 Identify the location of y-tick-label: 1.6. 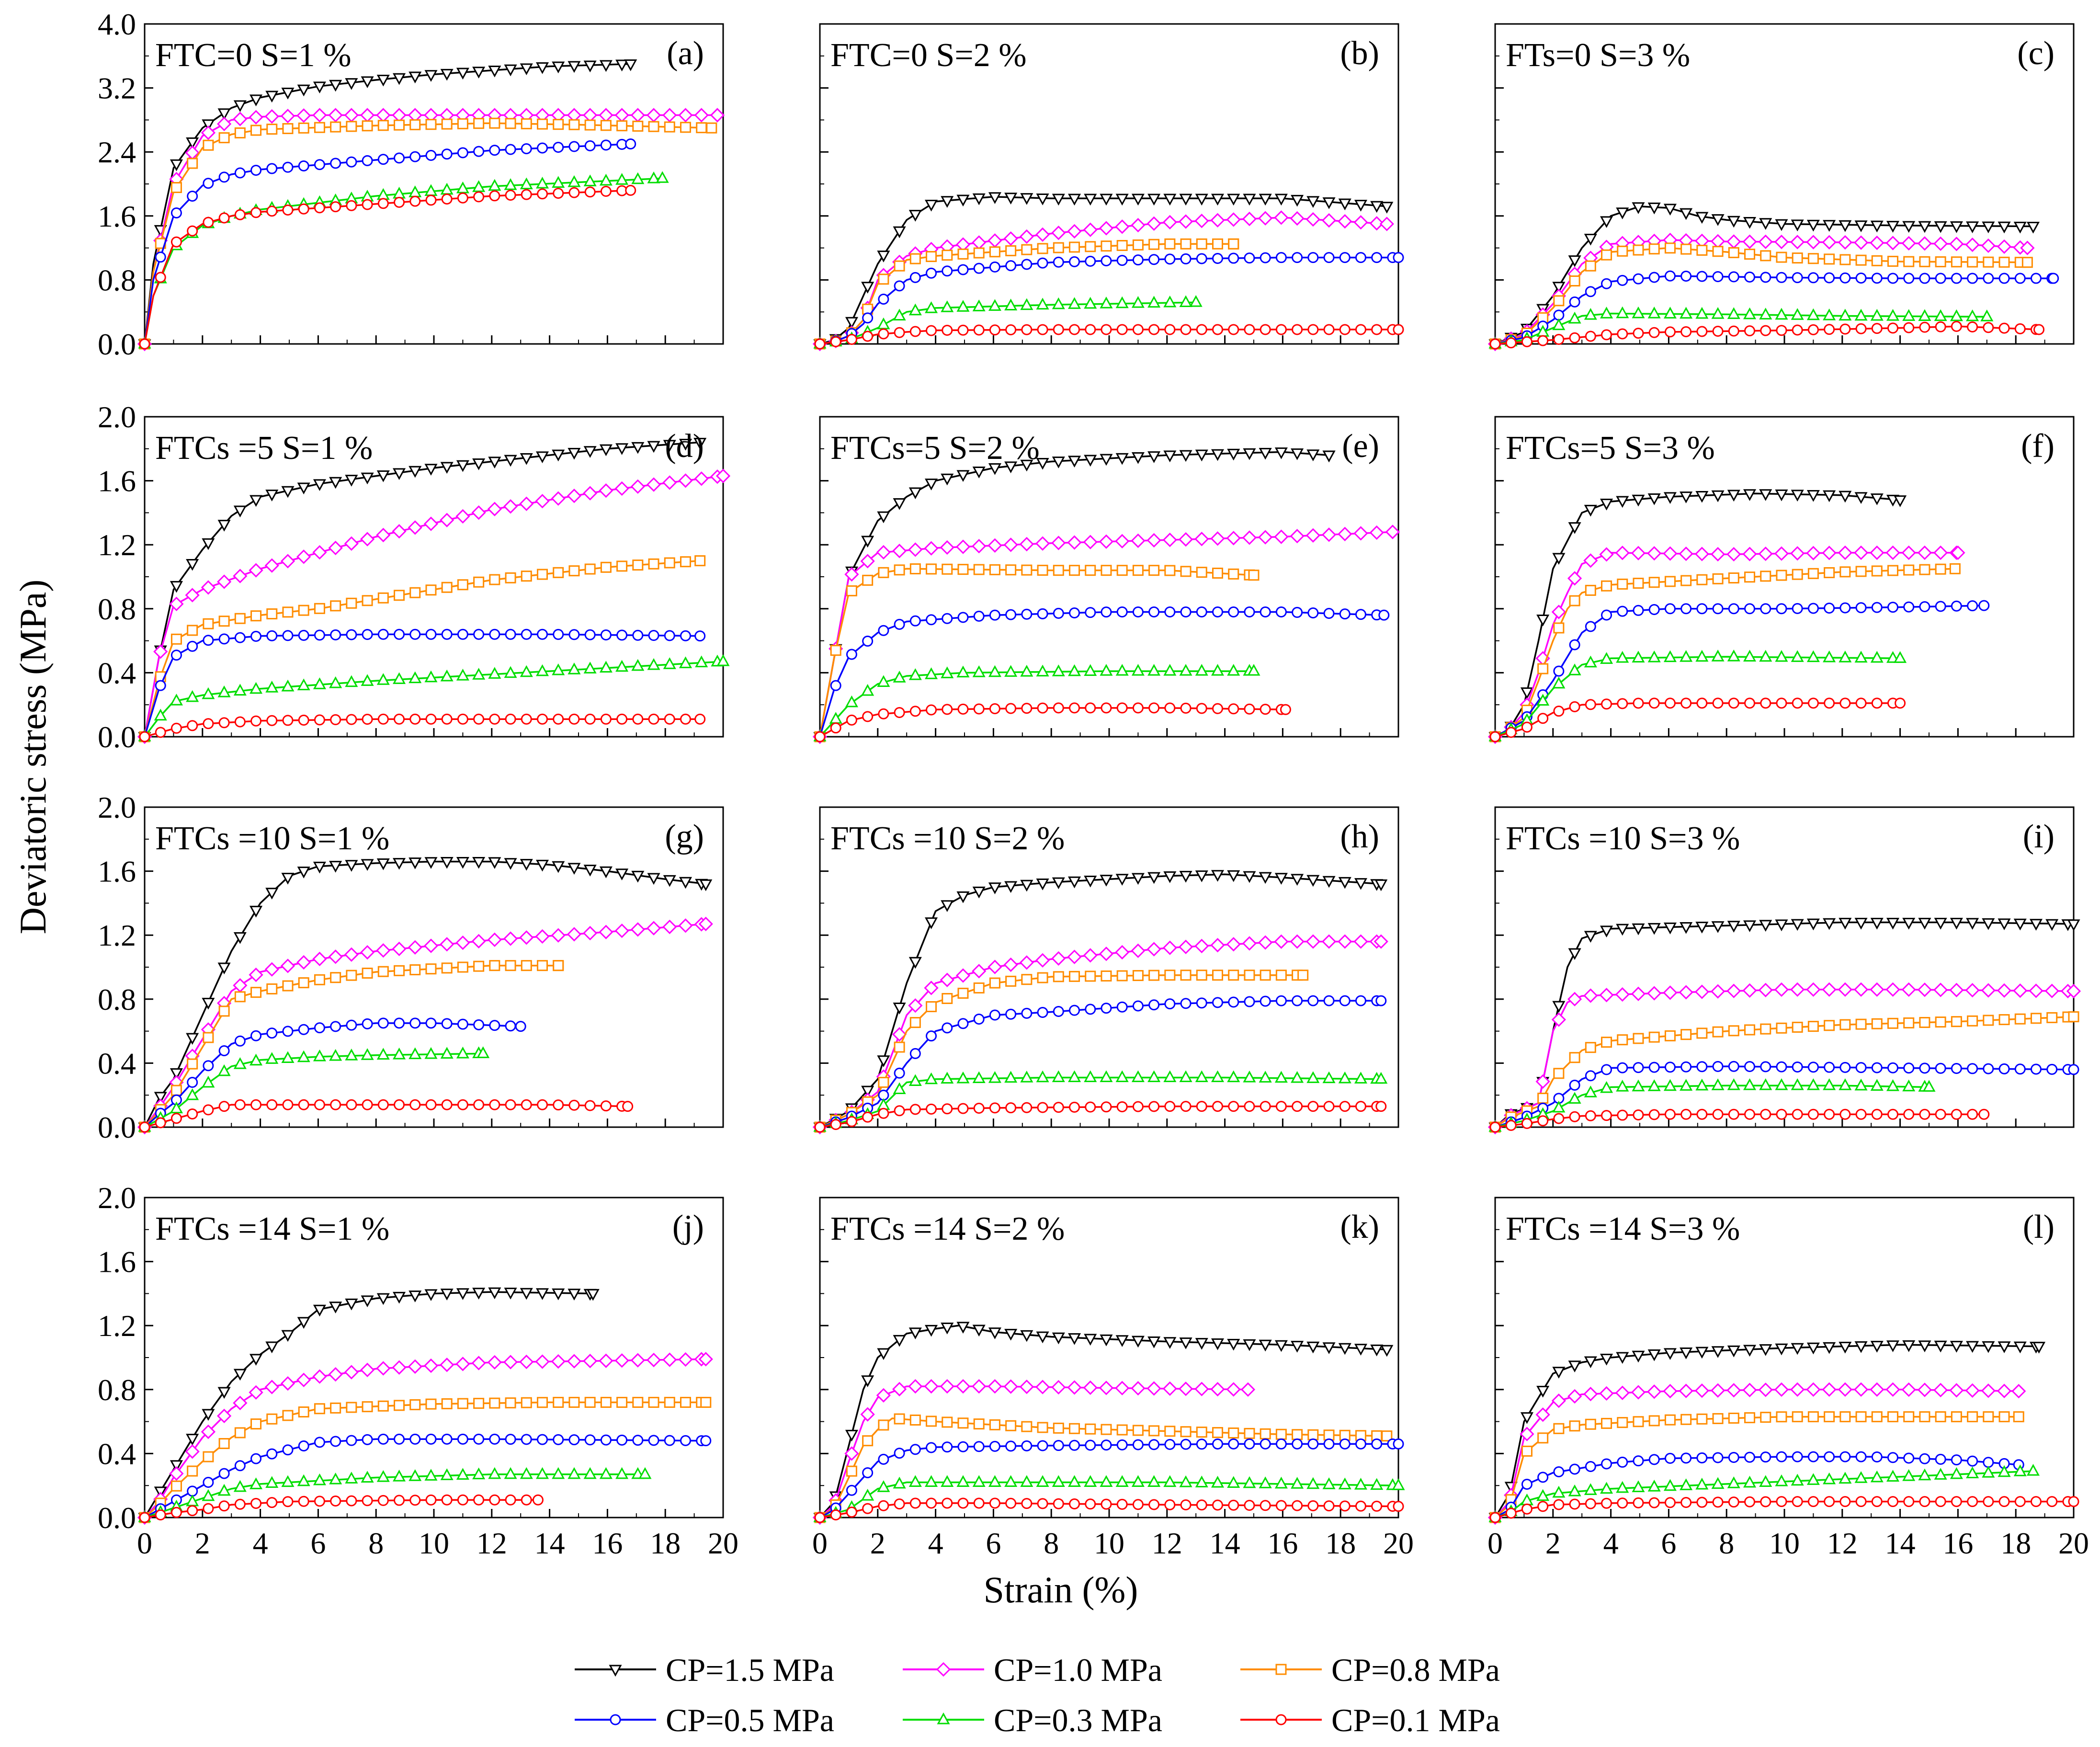
(117, 481).